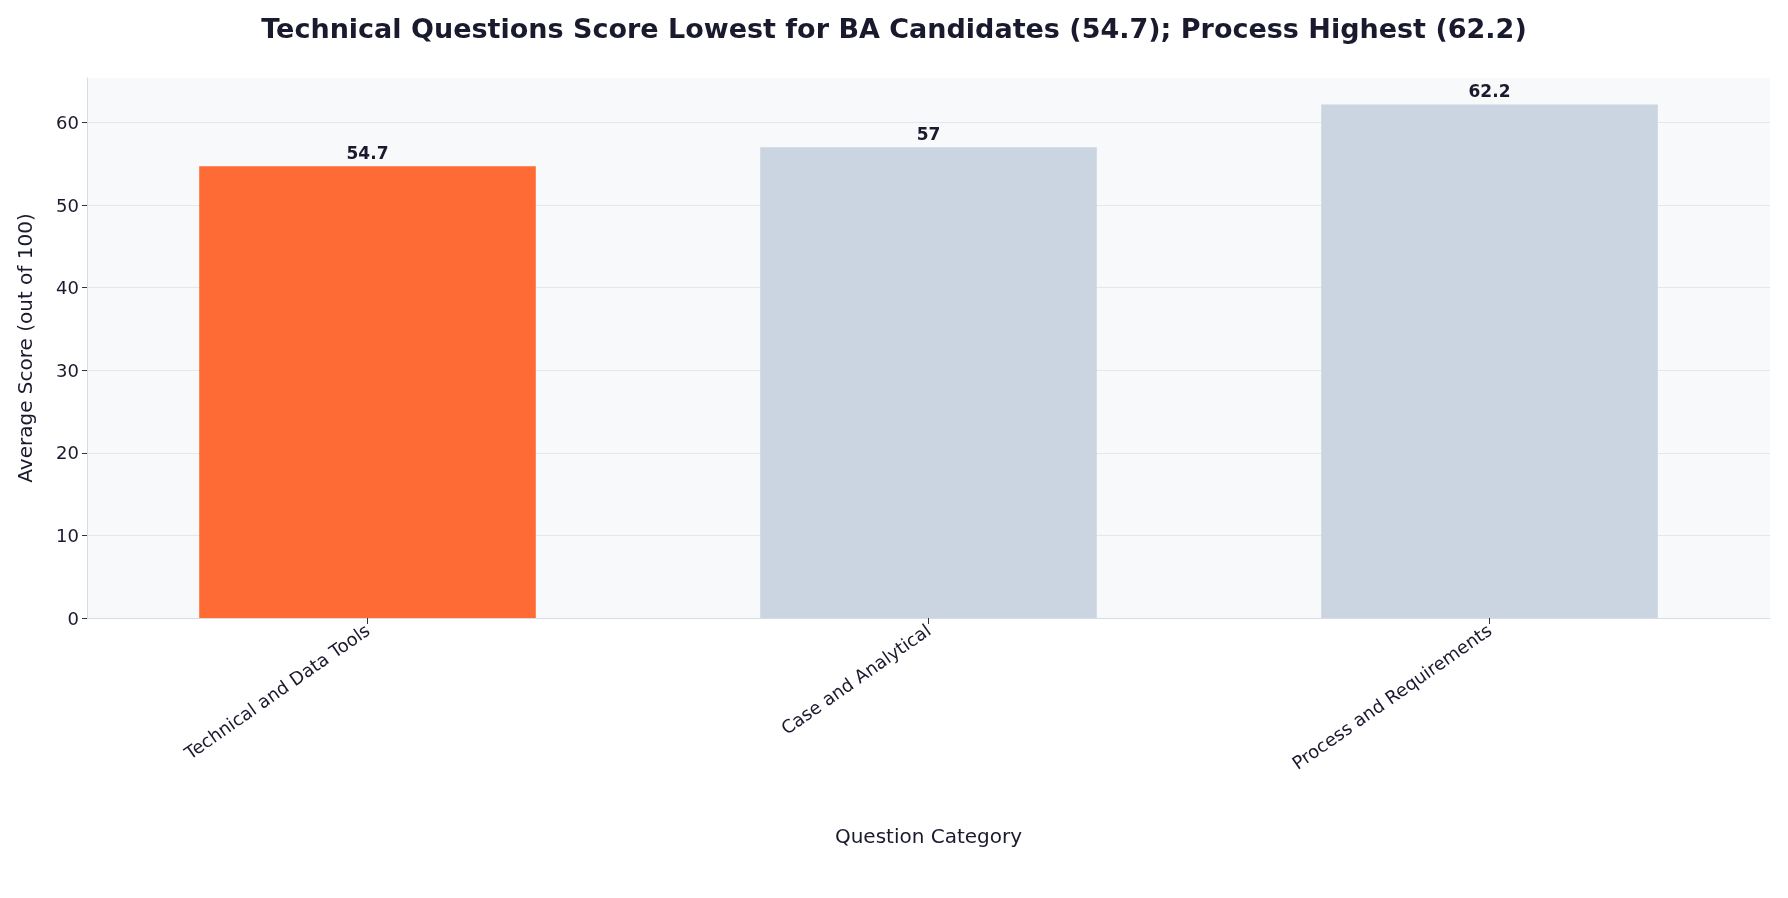 The height and width of the screenshot is (898, 1788). Describe the element at coordinates (928, 133) in the screenshot. I see `data-label: 57` at that location.